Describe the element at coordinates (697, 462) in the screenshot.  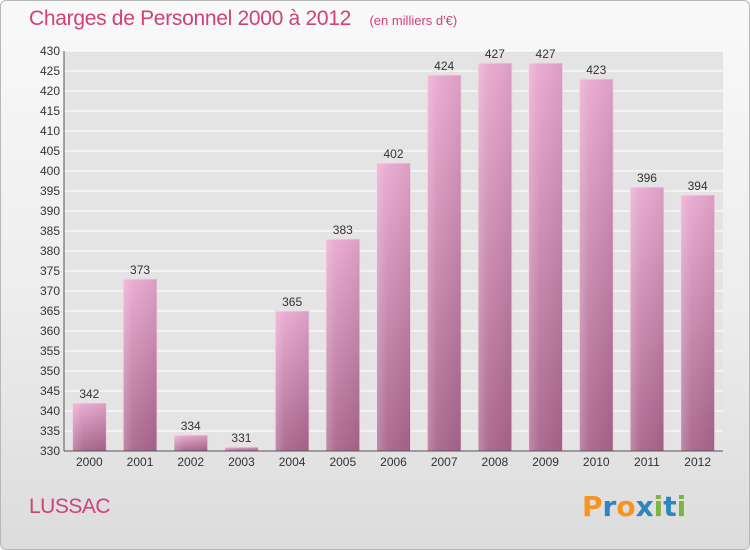
I see `x-tick-label: 2012` at that location.